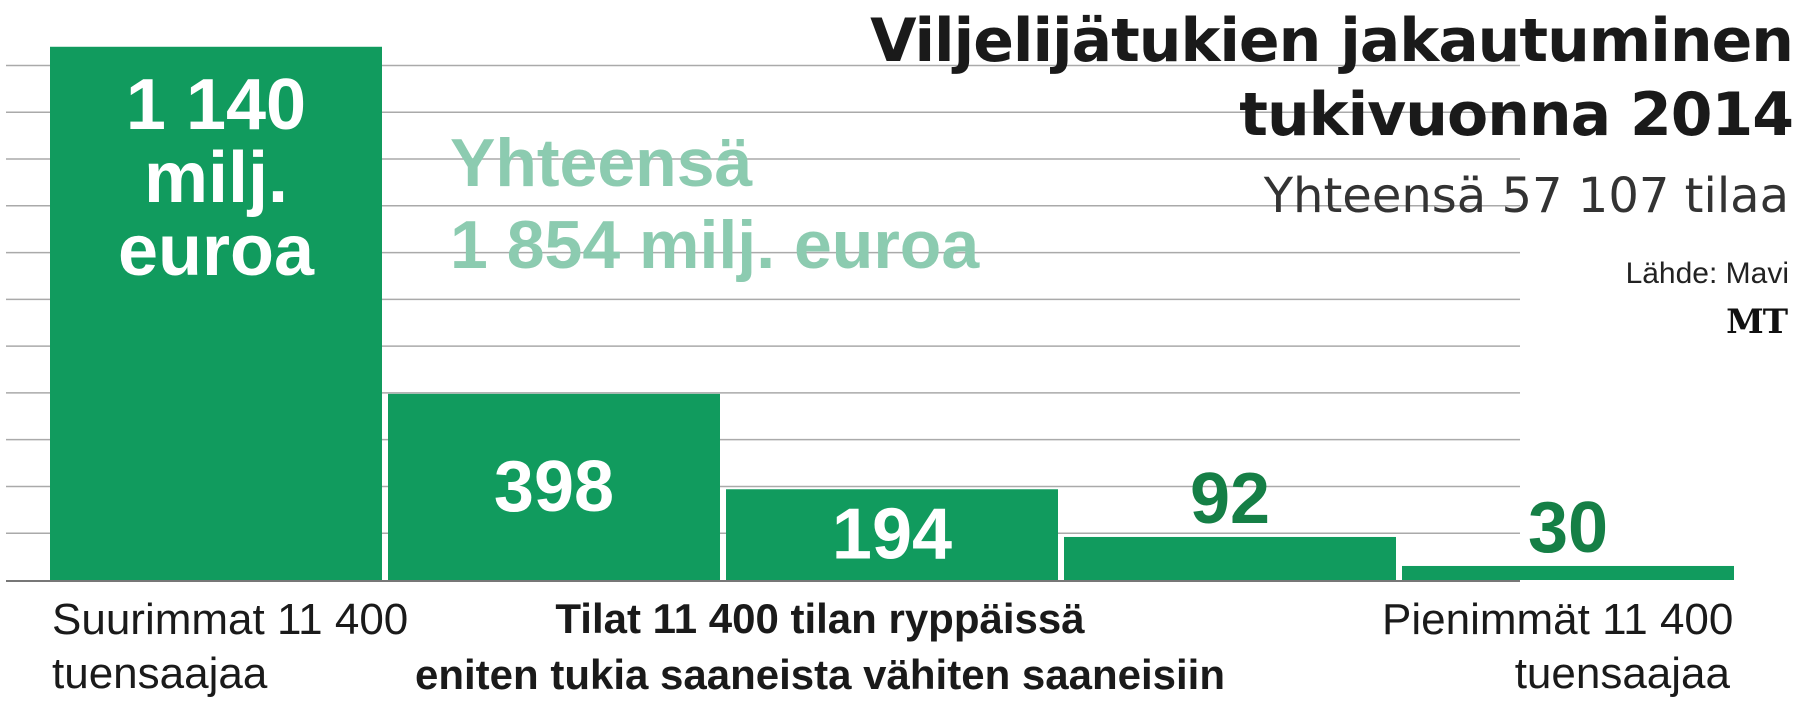 This screenshot has width=1797, height=703. Describe the element at coordinates (820, 618) in the screenshot. I see `x-caption-middle-line1: Tilat 11 400 tilan ryppäissä` at that location.